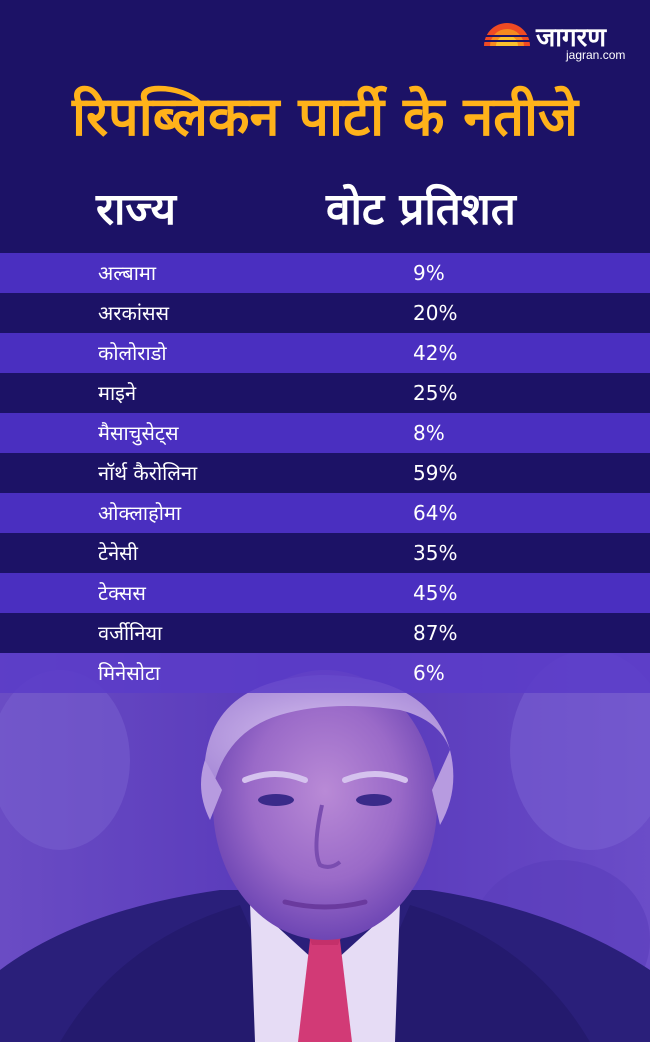 Image resolution: width=650 pixels, height=1042 pixels. I want to click on vote-percent: 35%, so click(435, 553).